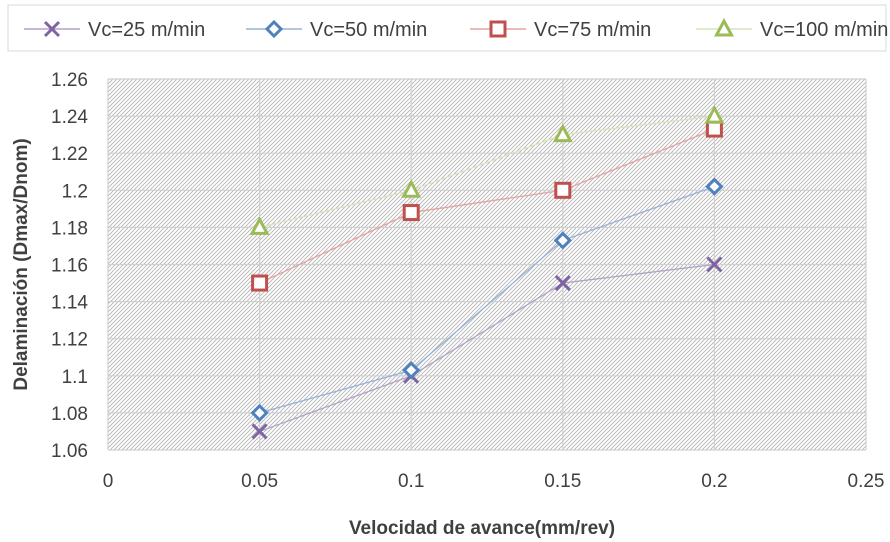  What do you see at coordinates (108, 481) in the screenshot?
I see `x-tick-label: 0` at bounding box center [108, 481].